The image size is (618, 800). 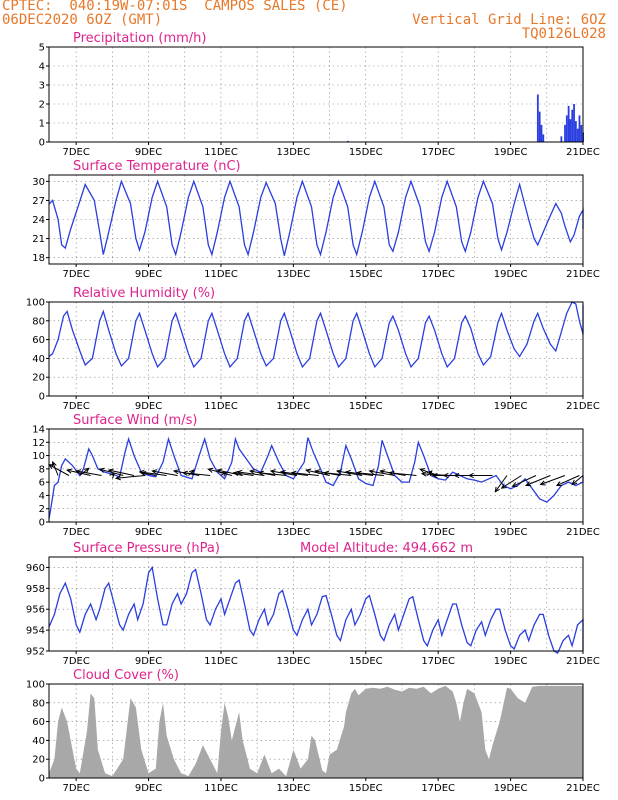 What do you see at coordinates (82, 20) in the screenshot?
I see `header-run-date: 06DEC2020 6OZ (GMT)` at bounding box center [82, 20].